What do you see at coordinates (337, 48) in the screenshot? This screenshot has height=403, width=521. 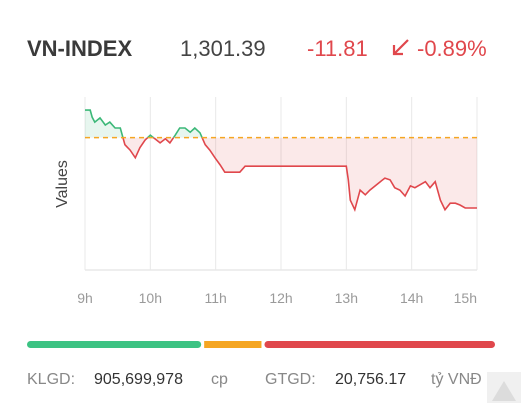 I see `change: -11.81` at bounding box center [337, 48].